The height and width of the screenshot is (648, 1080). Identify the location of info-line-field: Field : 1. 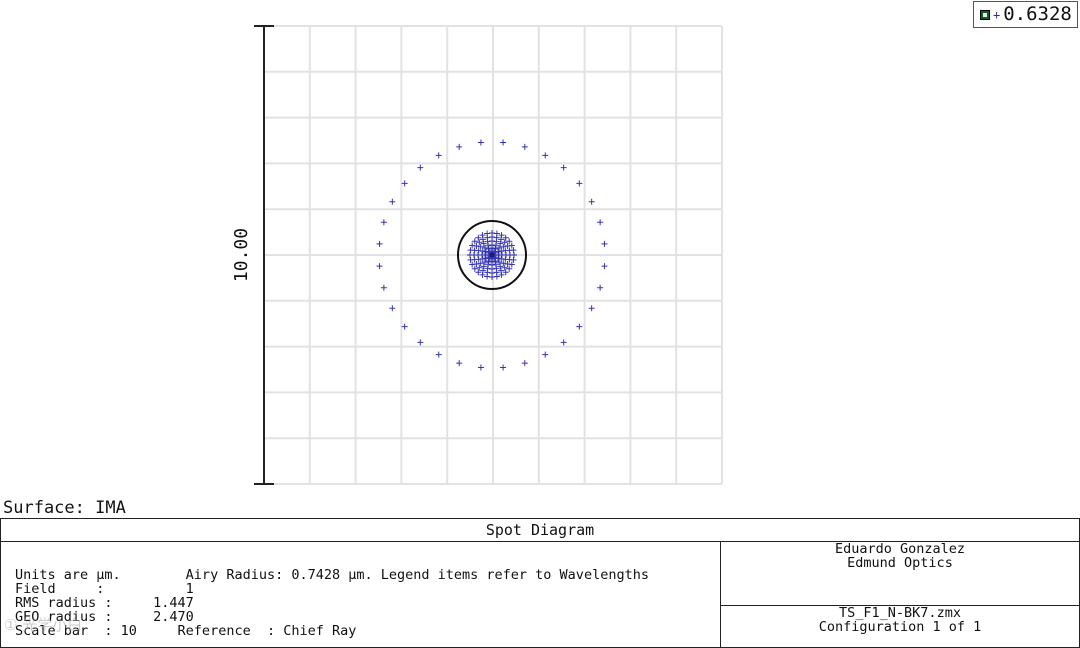
(104, 589).